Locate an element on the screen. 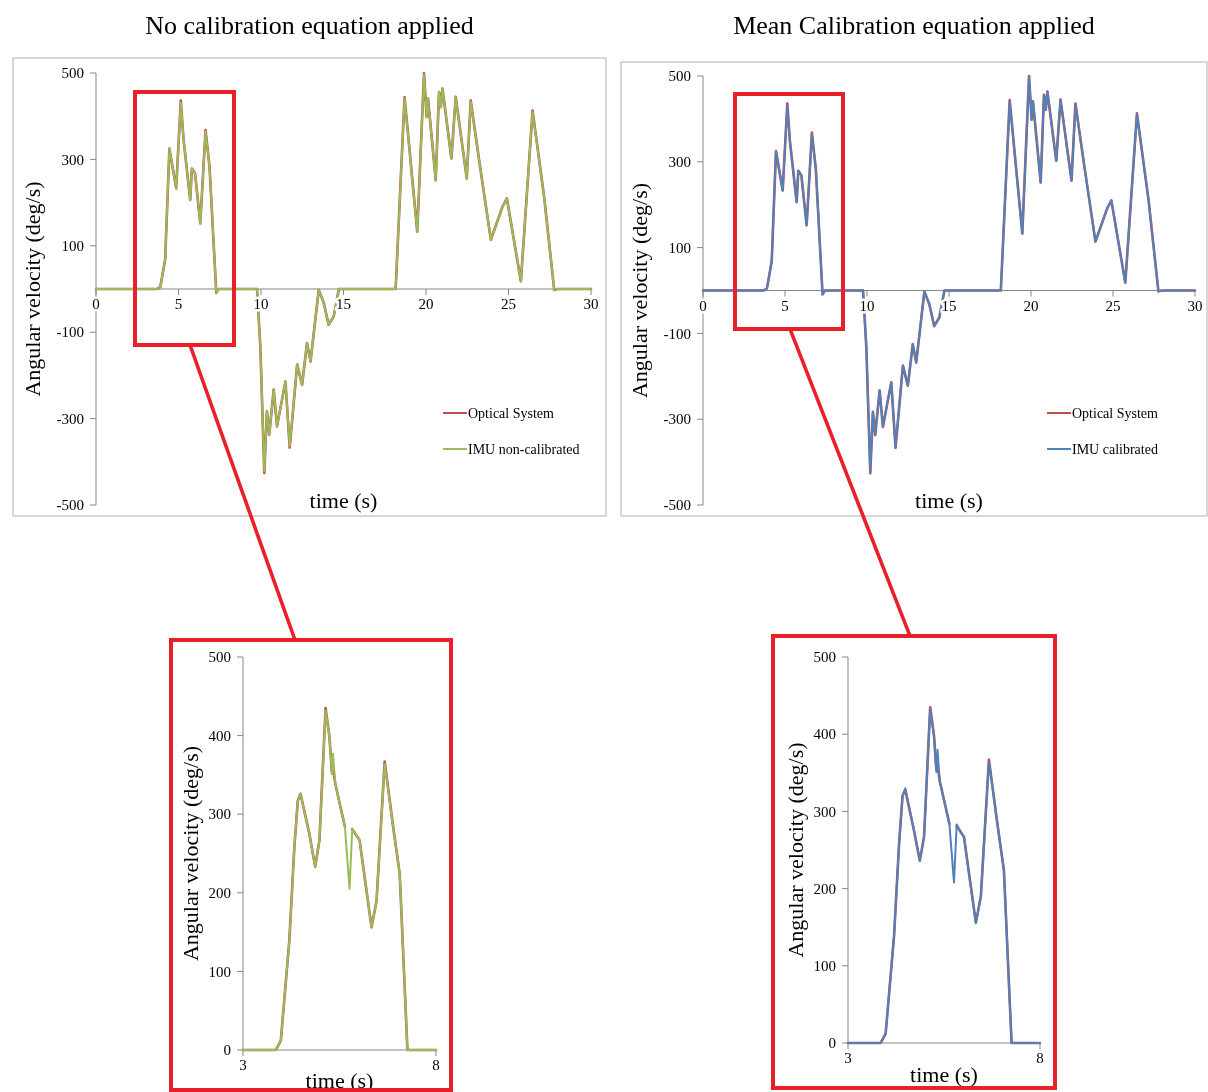  legend-label: IMU calibrated is located at coordinates (1115, 449).